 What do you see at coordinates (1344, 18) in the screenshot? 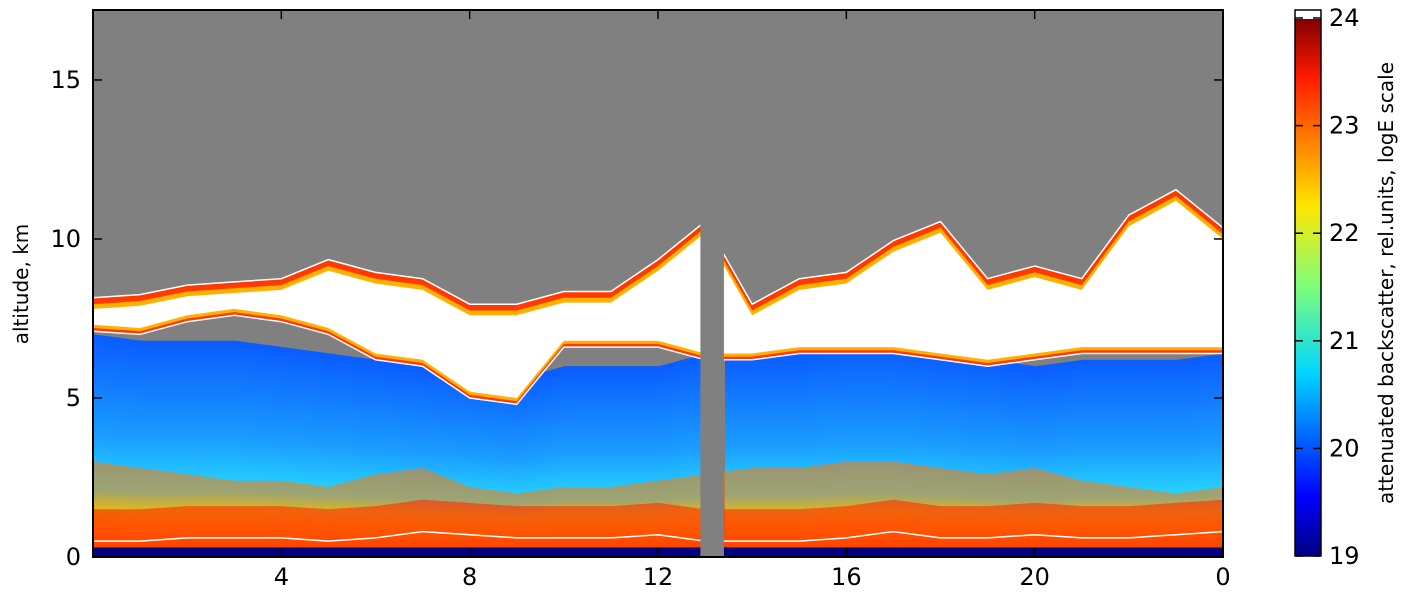
I see `colorbar-tick-label: 24` at bounding box center [1344, 18].